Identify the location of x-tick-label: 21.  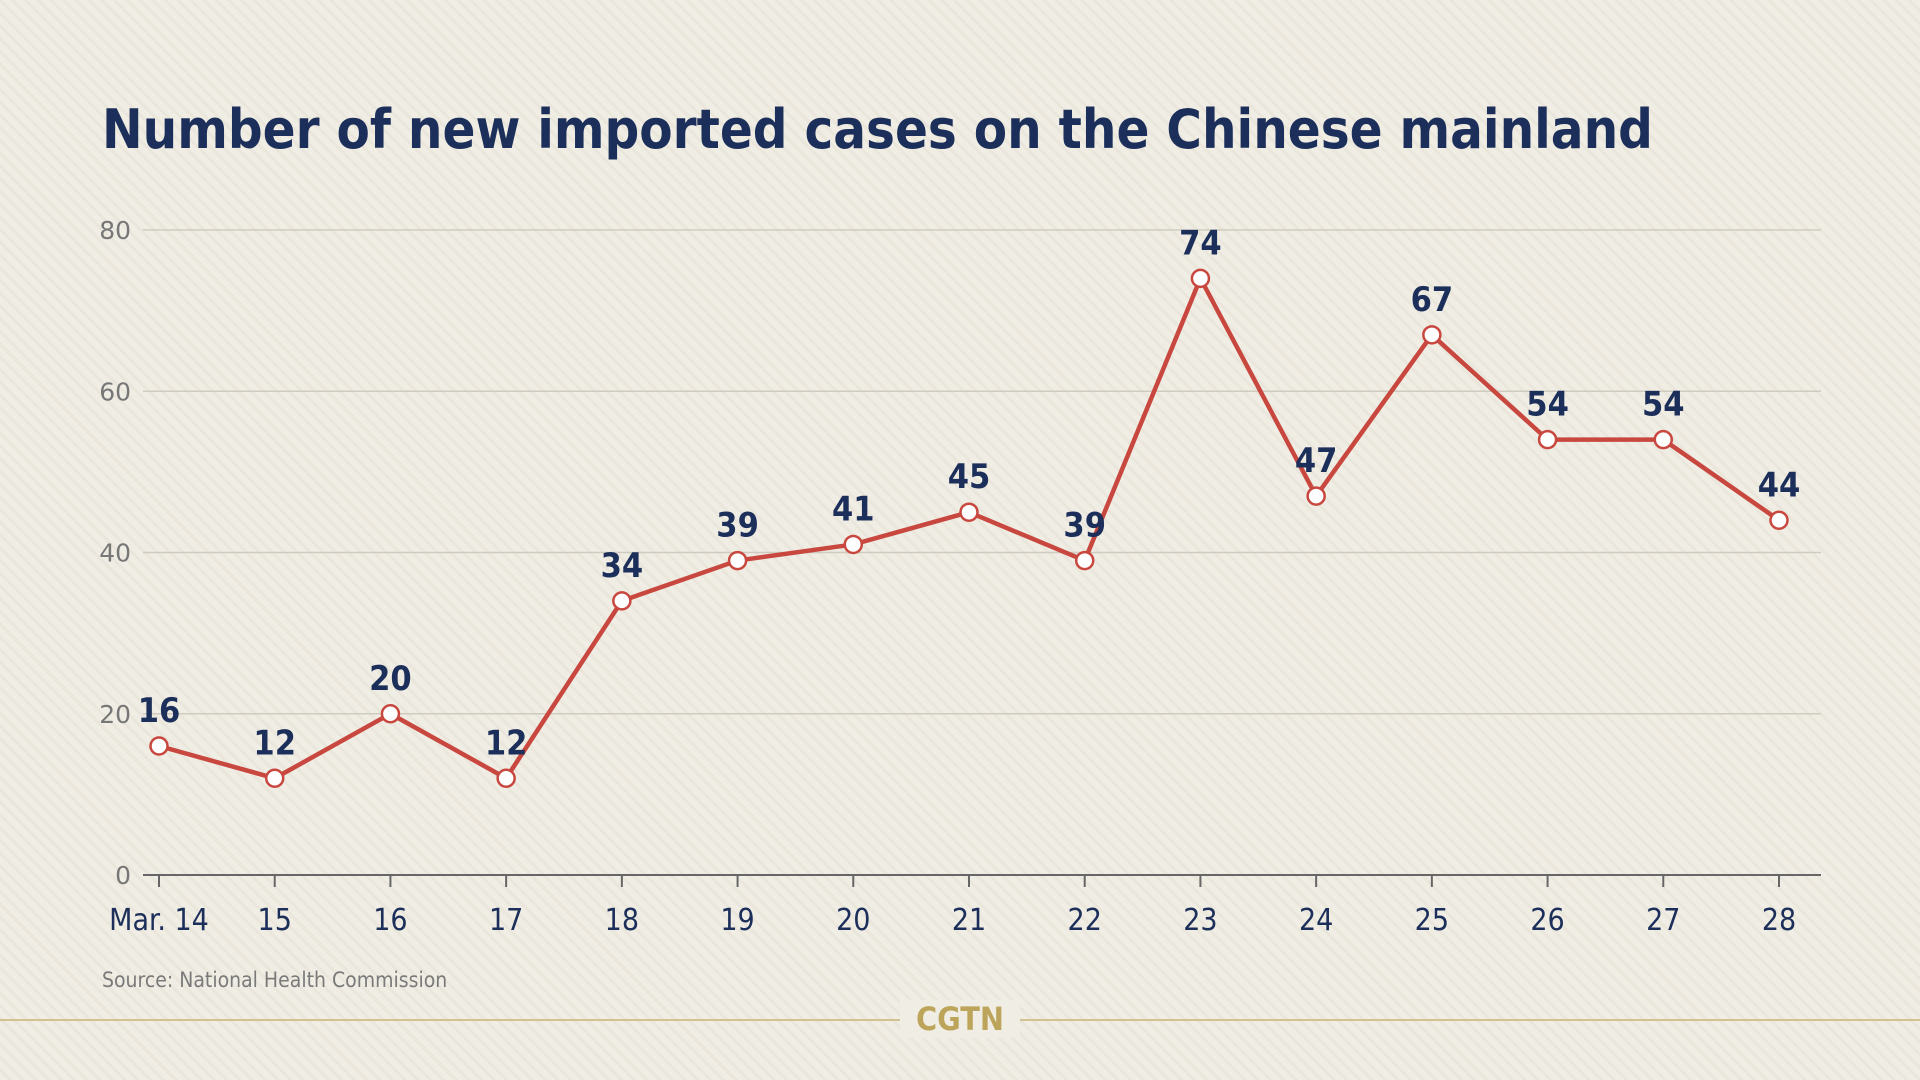
(969, 920).